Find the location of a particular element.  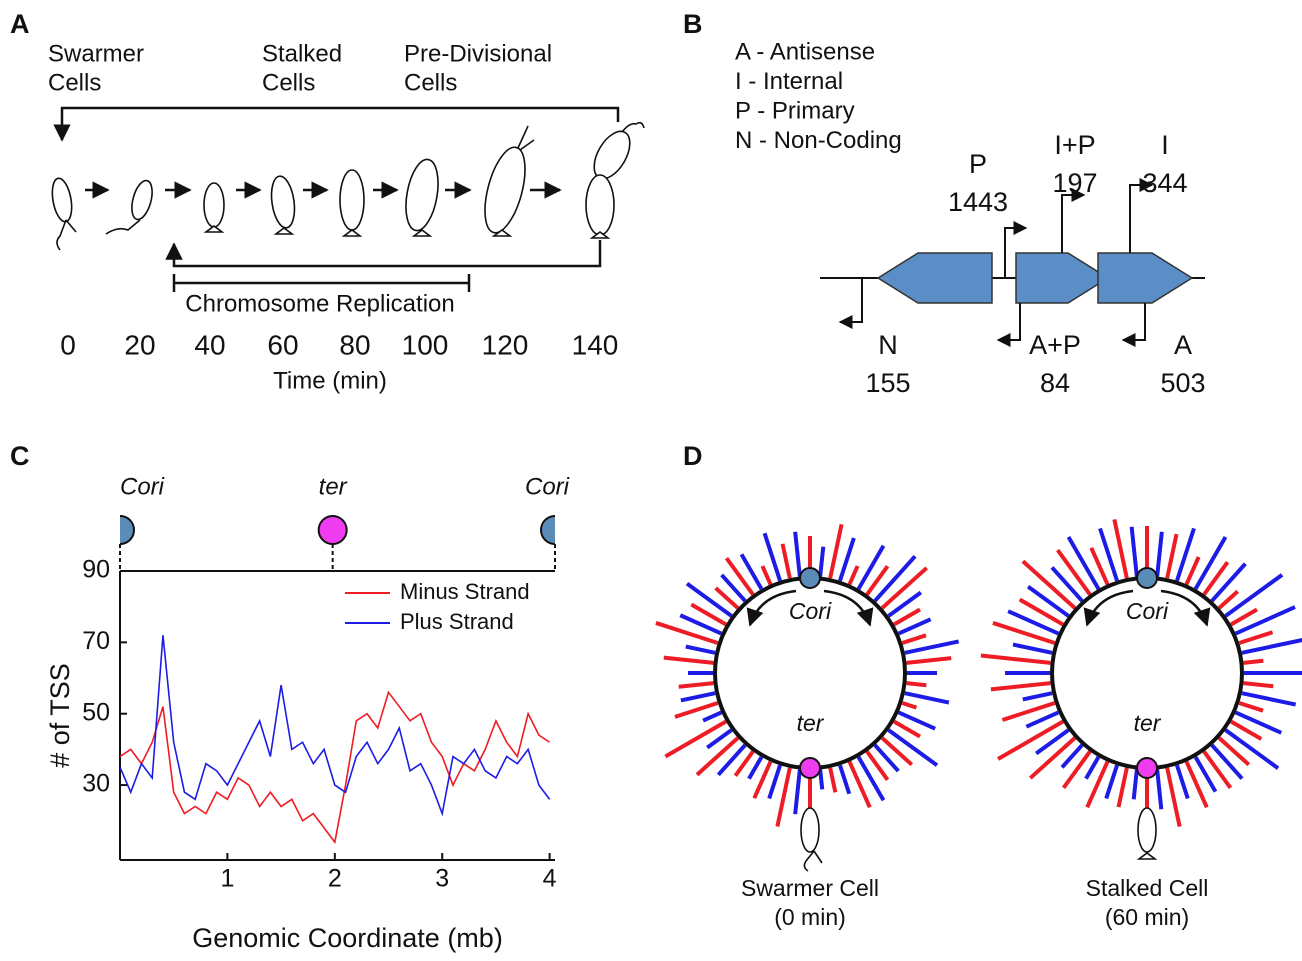

site-label: P is located at coordinates (978, 164).